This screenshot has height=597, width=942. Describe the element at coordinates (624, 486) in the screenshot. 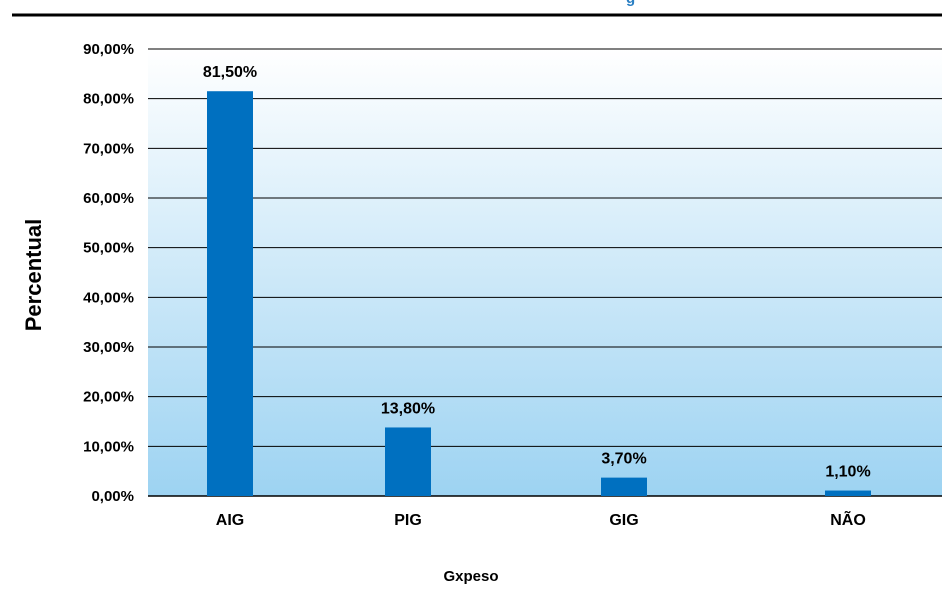

I see `bar-gig` at that location.